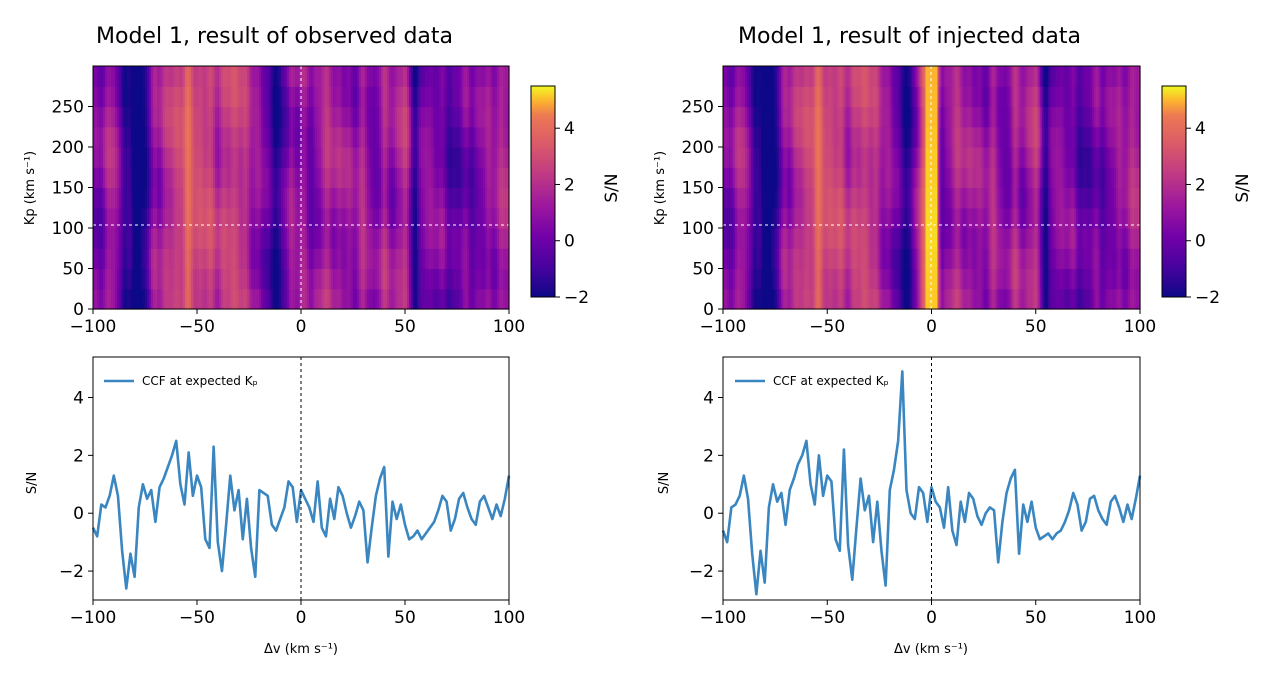  Describe the element at coordinates (932, 188) in the screenshot. I see `heatmap-image` at that location.